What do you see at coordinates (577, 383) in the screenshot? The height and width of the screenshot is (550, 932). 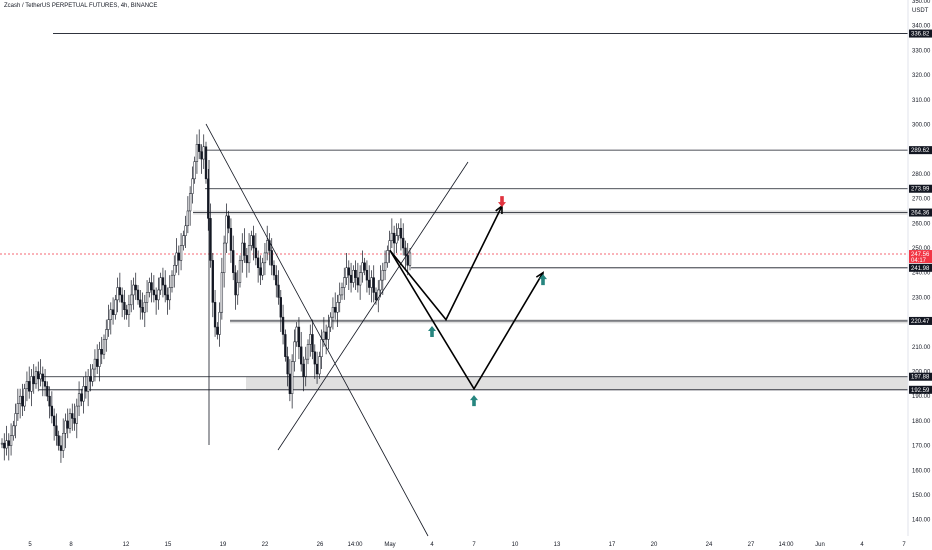 I see `zone-band` at bounding box center [577, 383].